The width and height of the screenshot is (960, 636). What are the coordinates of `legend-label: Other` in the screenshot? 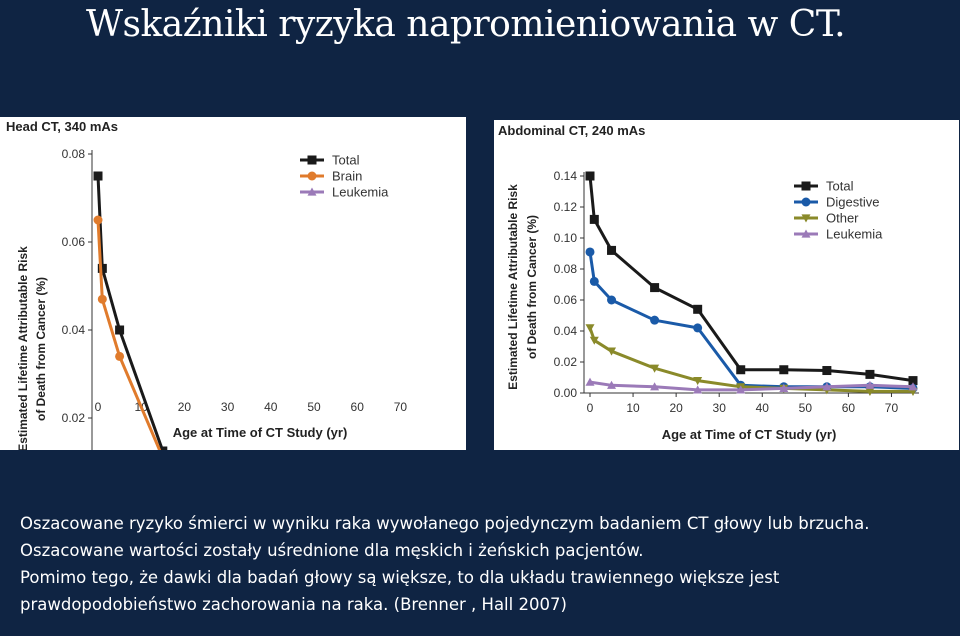 It's located at (842, 218).